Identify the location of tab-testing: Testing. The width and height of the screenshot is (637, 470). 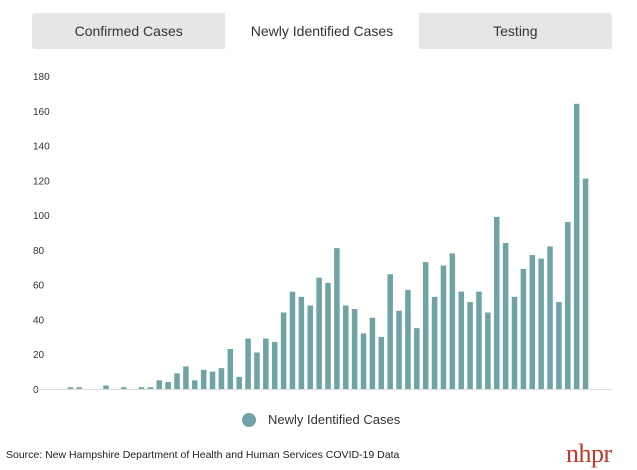
(515, 31).